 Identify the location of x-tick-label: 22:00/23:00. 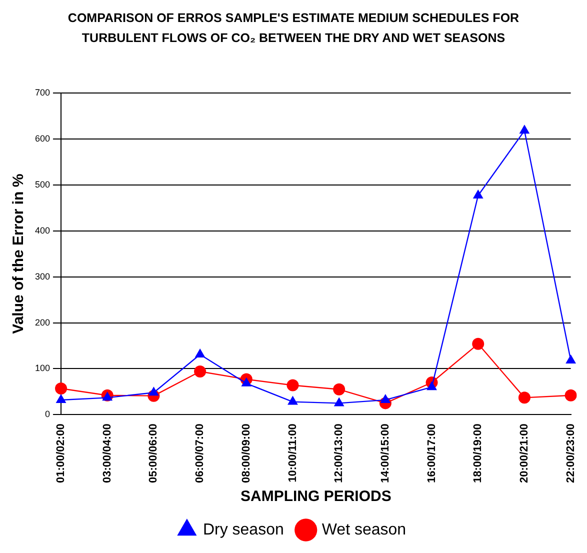
(570, 454).